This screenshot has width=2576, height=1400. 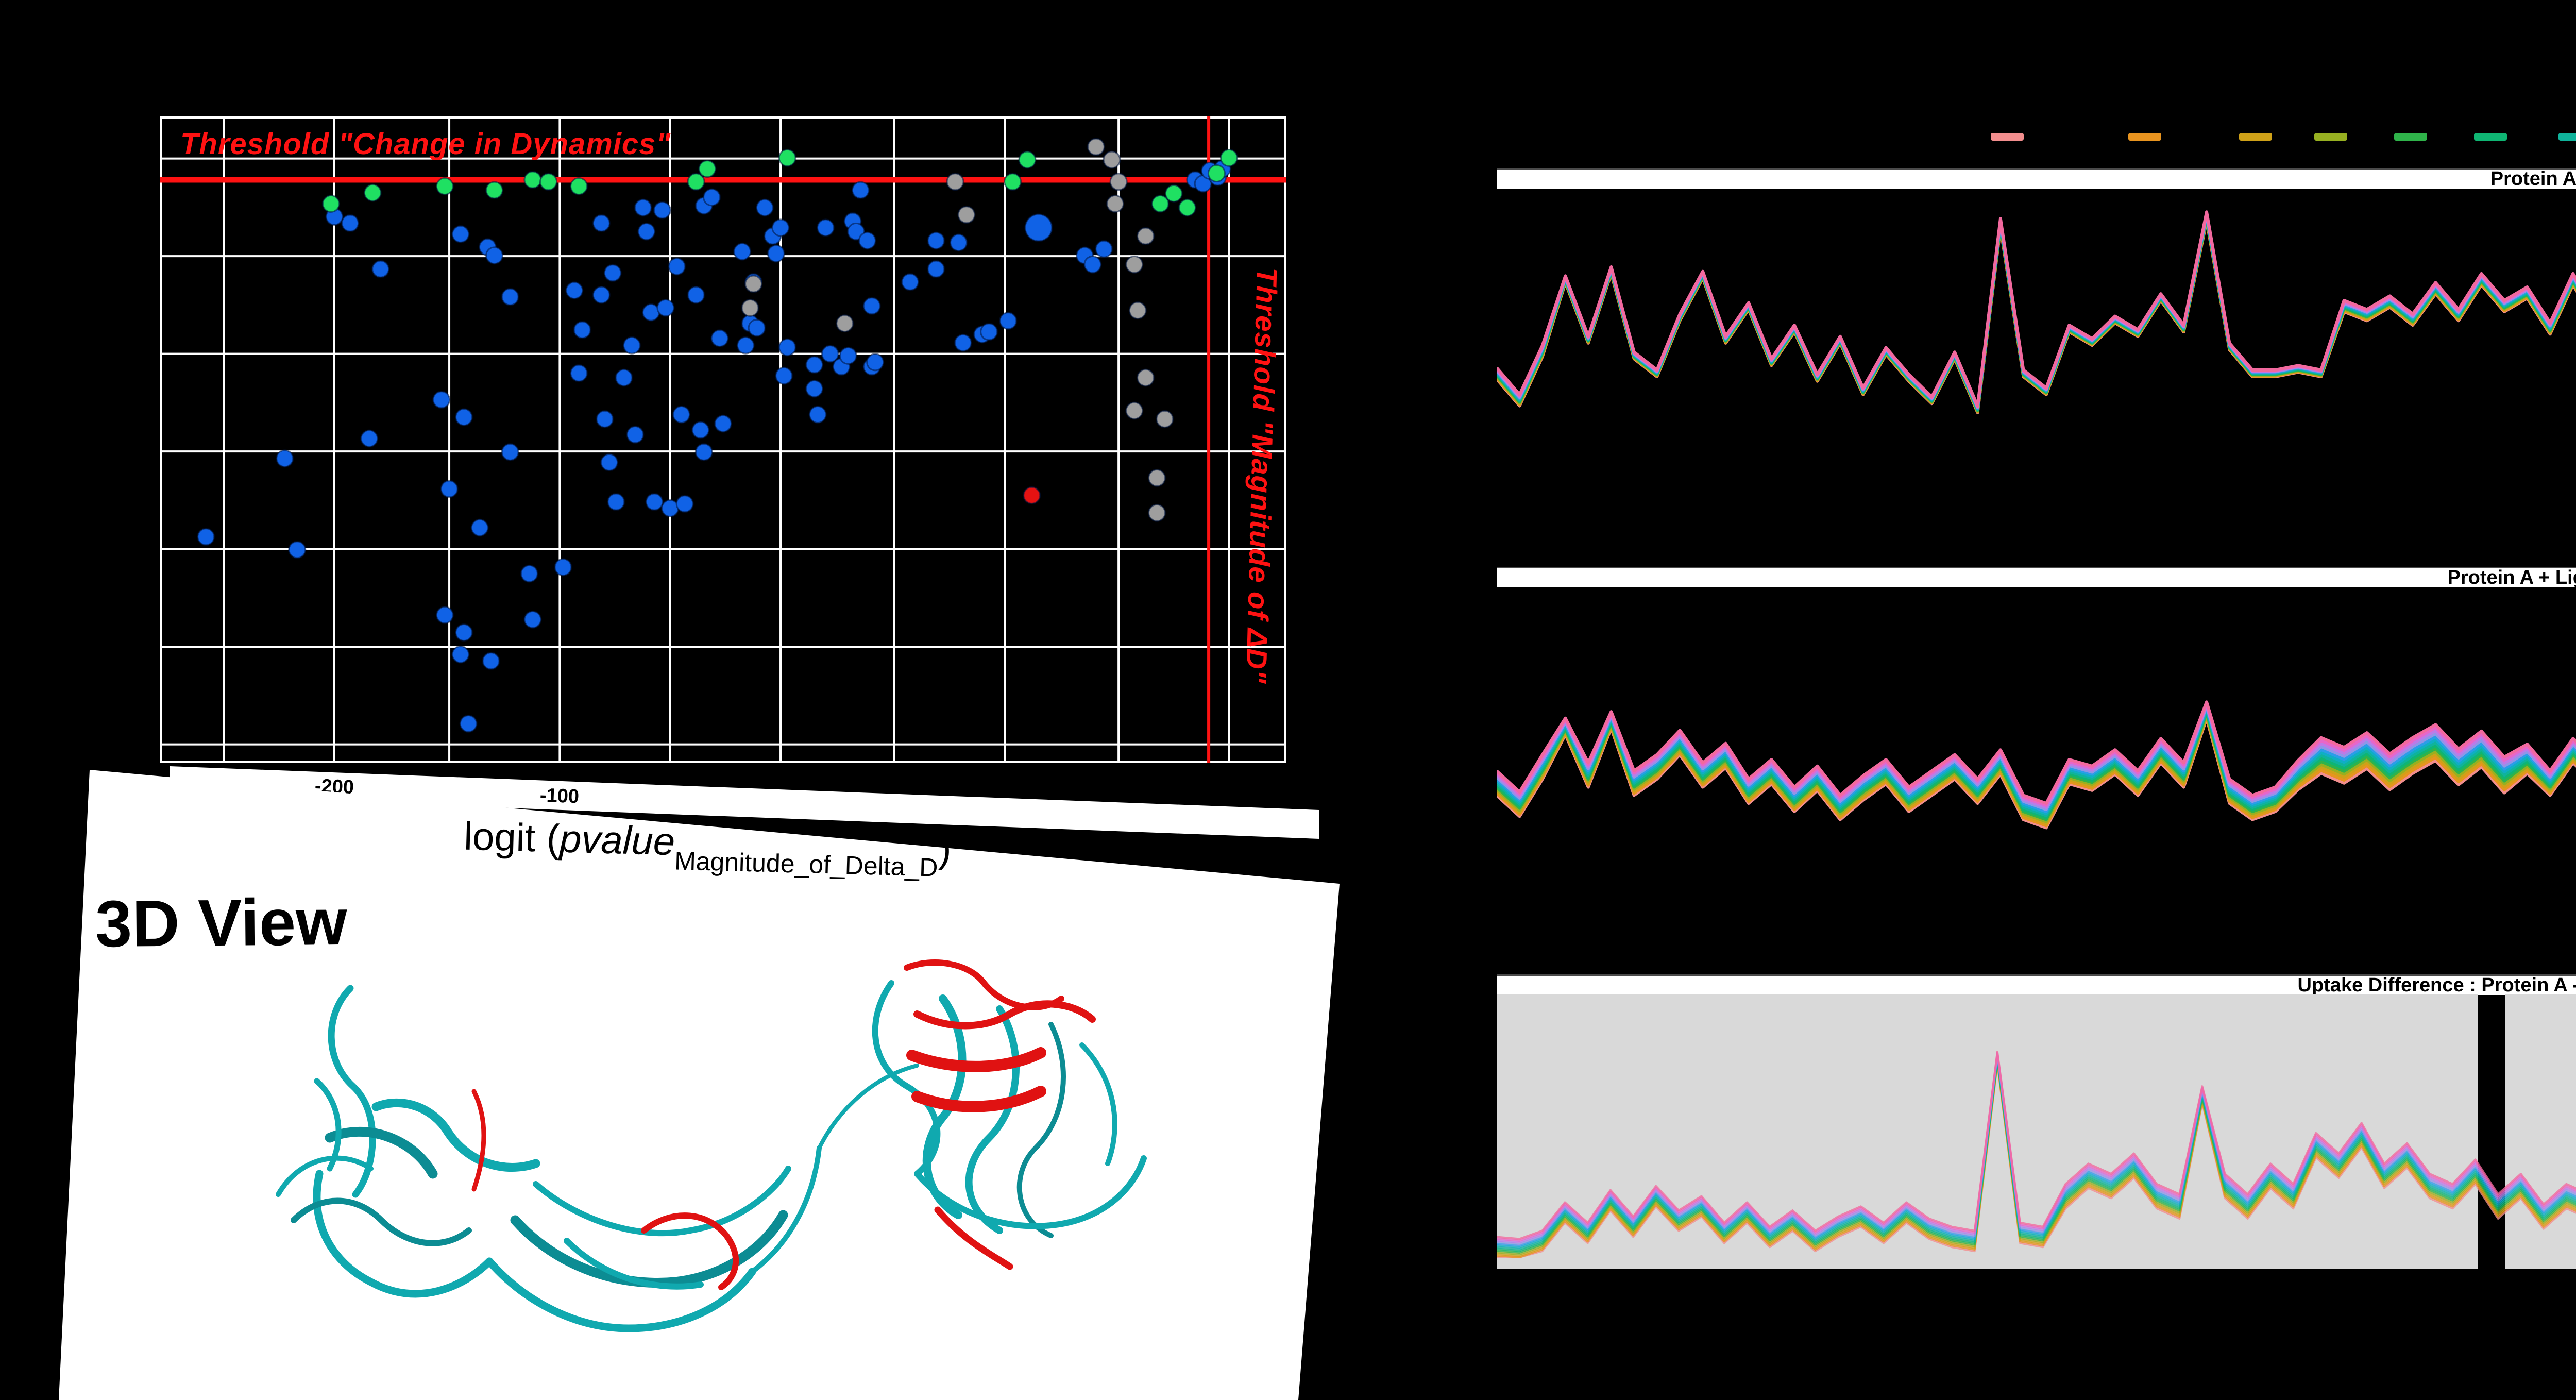 I want to click on panel-title-text: Protein A, so click(x=2533, y=179).